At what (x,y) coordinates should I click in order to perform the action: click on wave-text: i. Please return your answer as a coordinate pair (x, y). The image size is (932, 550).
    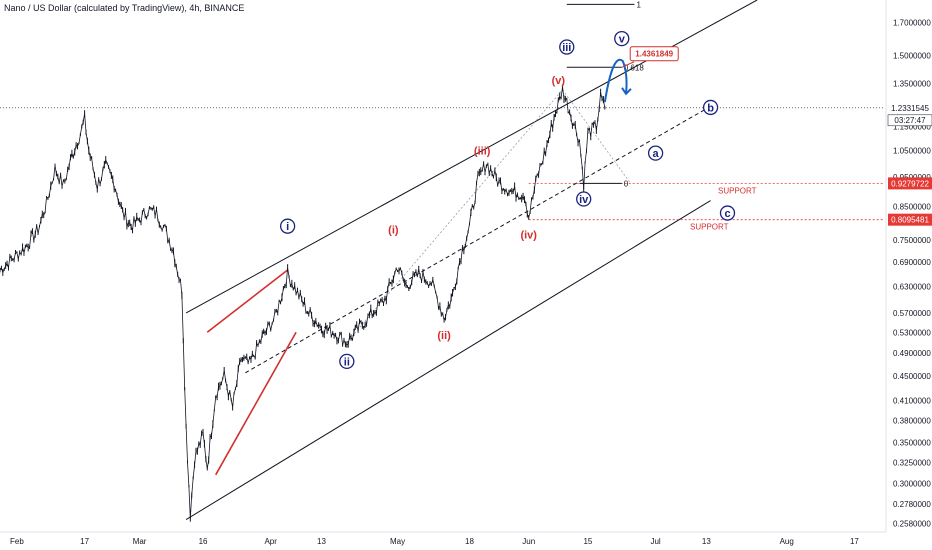
    Looking at the image, I should click on (287, 227).